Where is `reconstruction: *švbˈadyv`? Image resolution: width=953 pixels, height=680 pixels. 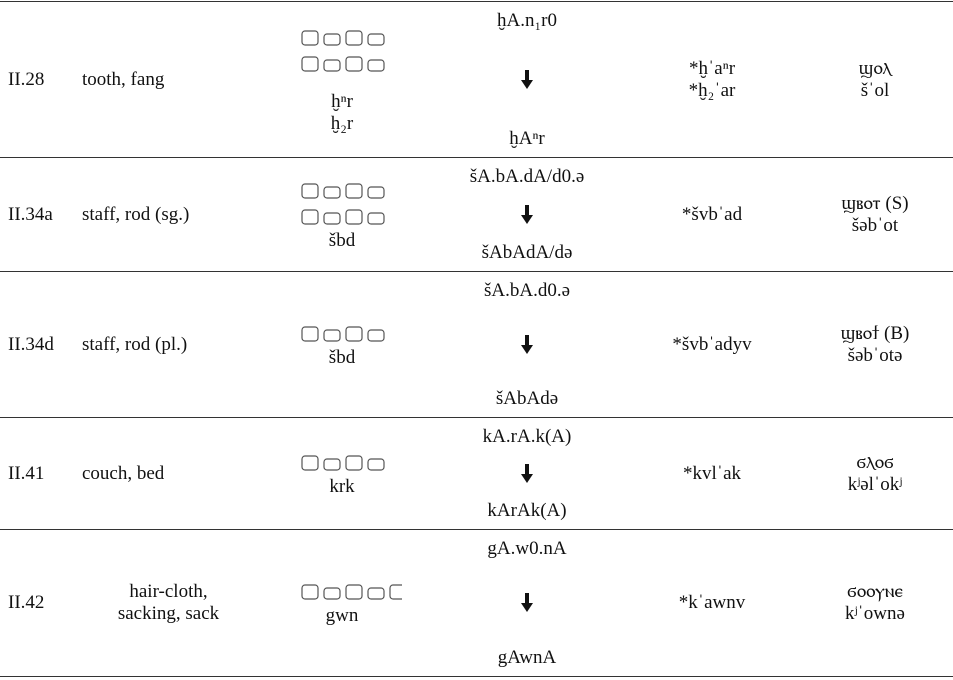
reconstruction: *švbˈadyv is located at coordinates (712, 344).